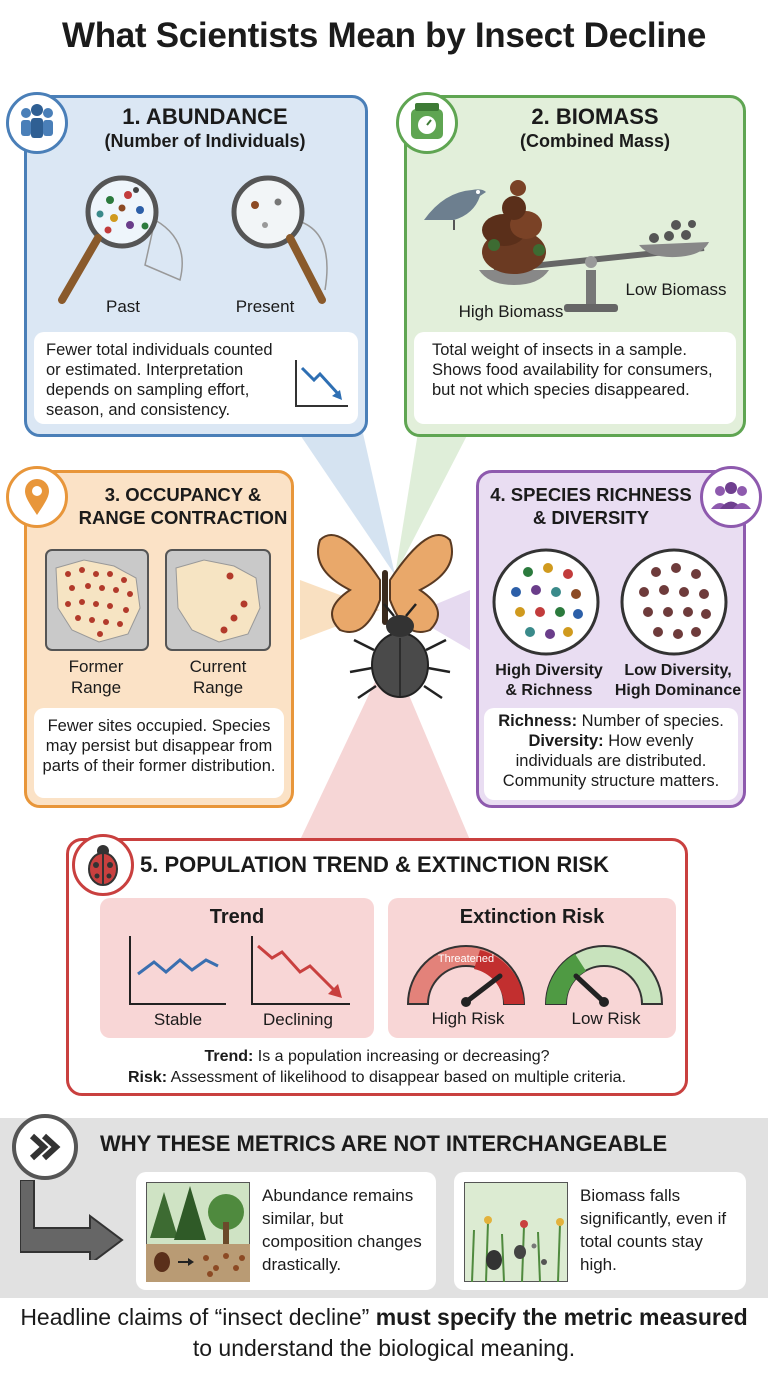  I want to click on group-icon, so click(731, 497).